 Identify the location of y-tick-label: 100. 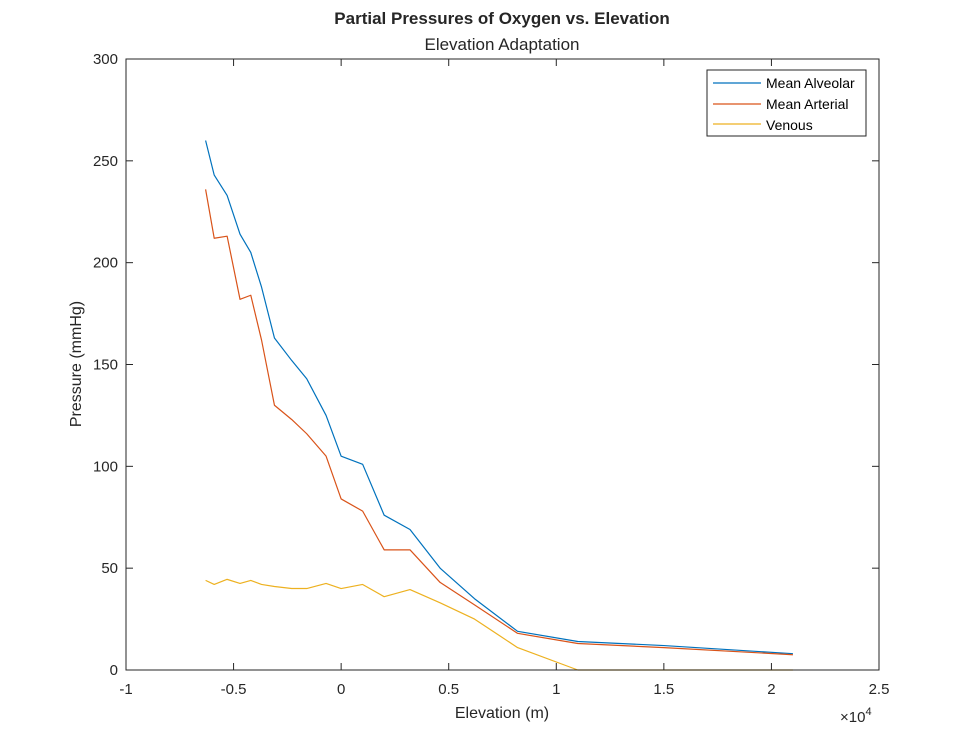
(105, 466).